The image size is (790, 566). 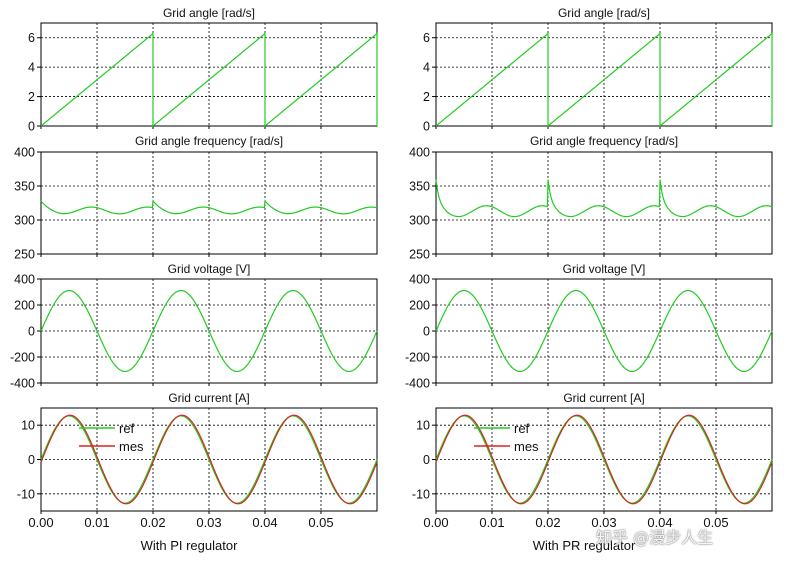 What do you see at coordinates (189, 545) in the screenshot?
I see `column-label: With PI regulator` at bounding box center [189, 545].